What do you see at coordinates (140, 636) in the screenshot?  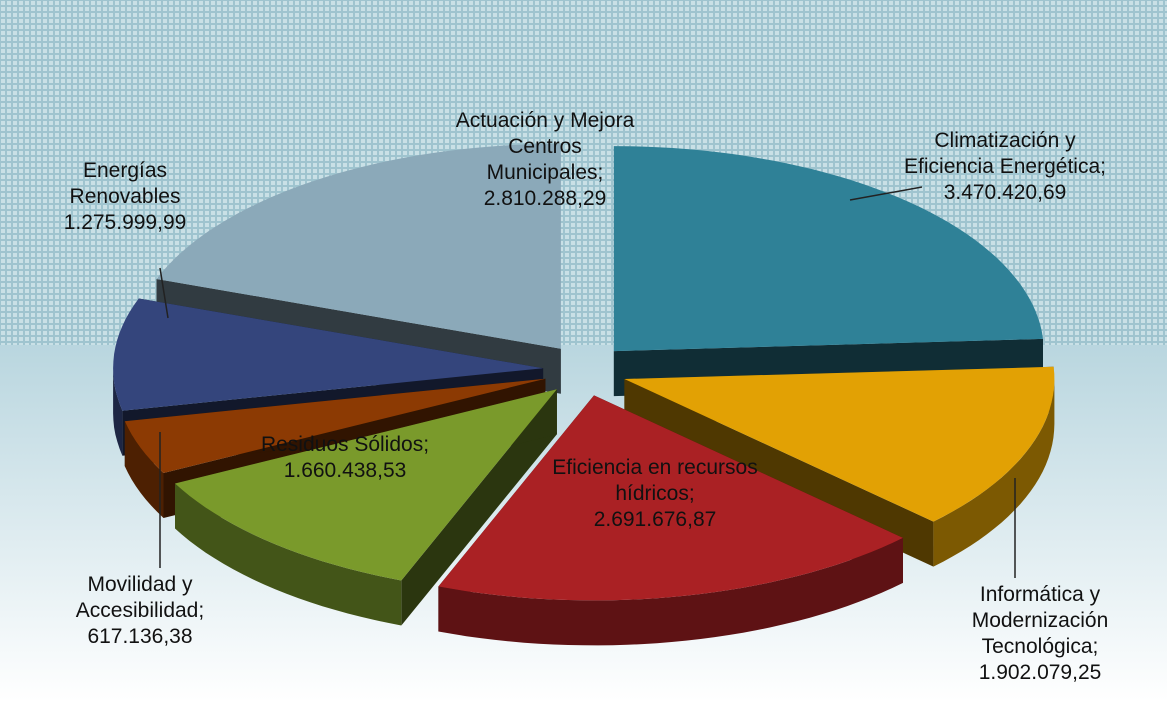 I see `value-label: 617.136,38` at bounding box center [140, 636].